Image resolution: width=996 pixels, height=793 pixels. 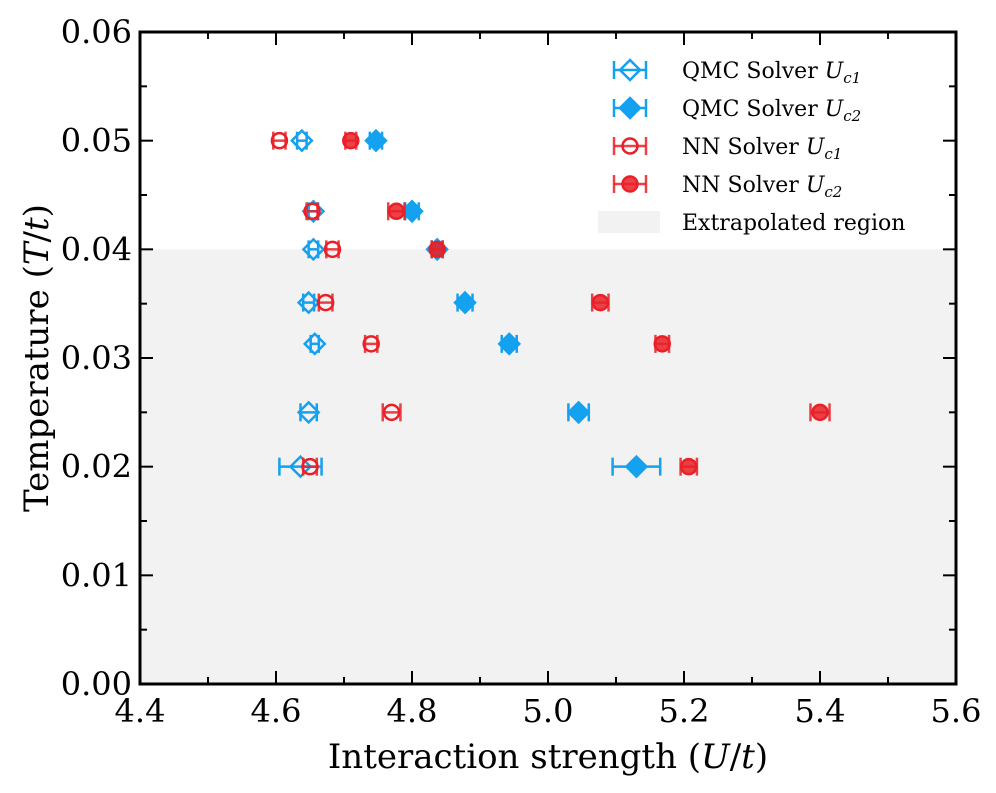 I want to click on x-tick-label: 4.6, so click(x=276, y=711).